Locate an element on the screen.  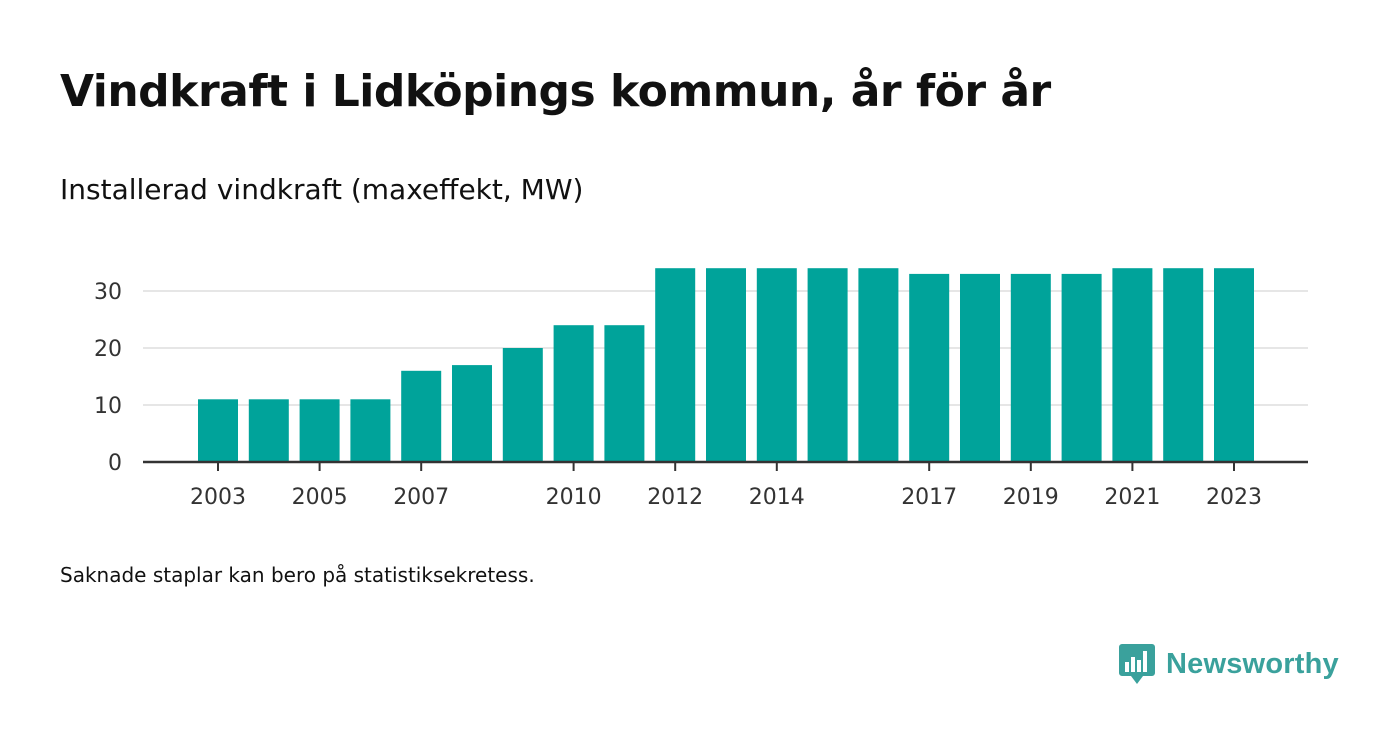
bar-2012 is located at coordinates (675, 365).